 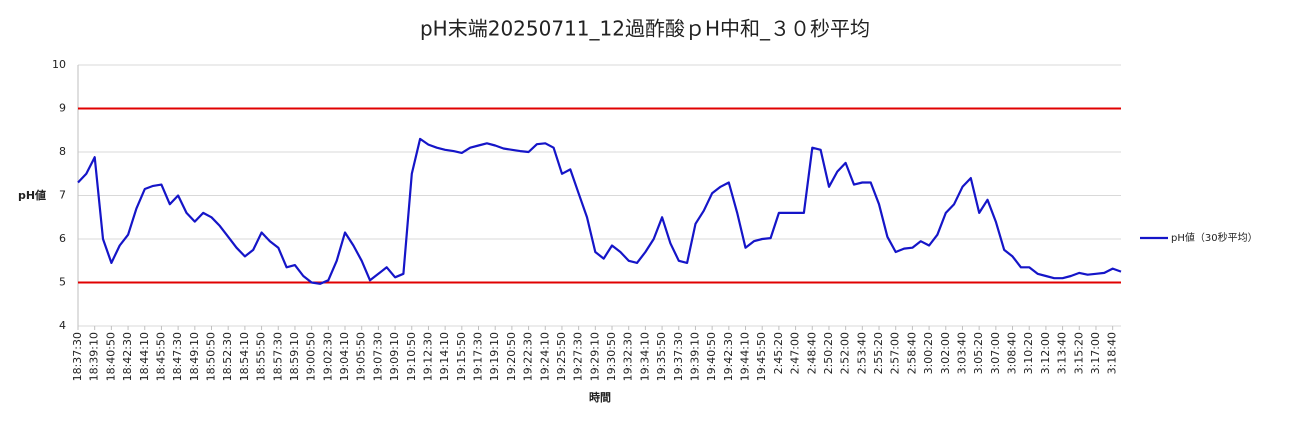 I want to click on x-tick-label: 2:45:20, so click(x=778, y=353).